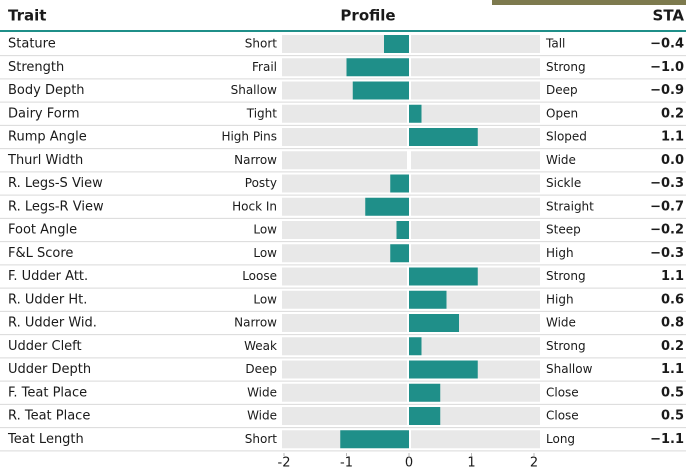  I want to click on sta-value: −0.7, so click(667, 206).